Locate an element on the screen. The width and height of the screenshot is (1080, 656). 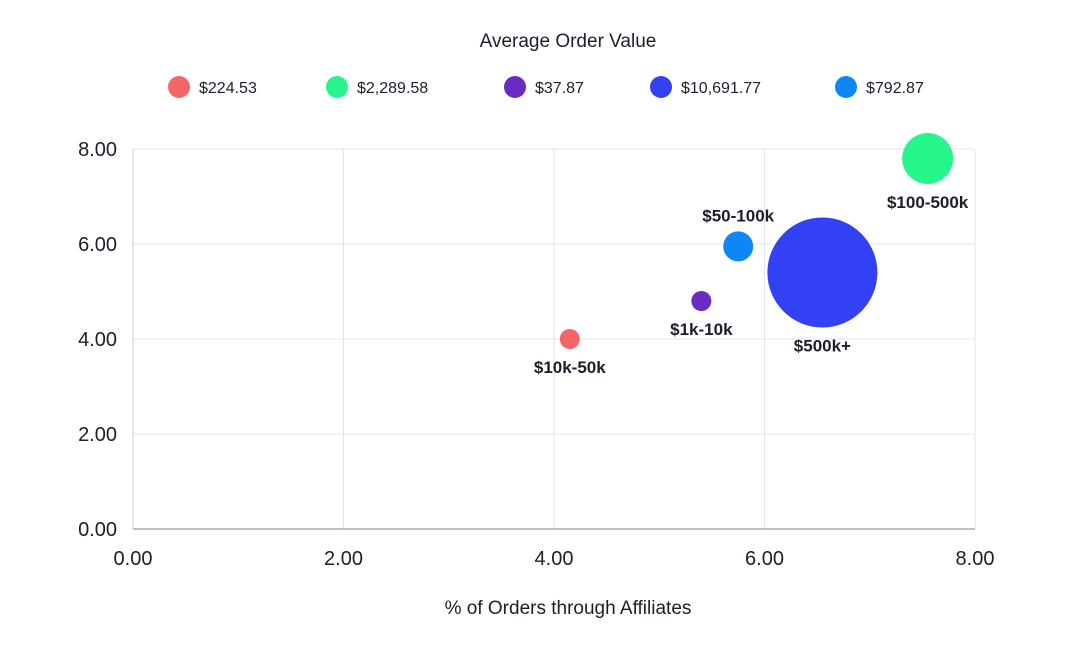
bubble-label: $50-100k is located at coordinates (738, 215).